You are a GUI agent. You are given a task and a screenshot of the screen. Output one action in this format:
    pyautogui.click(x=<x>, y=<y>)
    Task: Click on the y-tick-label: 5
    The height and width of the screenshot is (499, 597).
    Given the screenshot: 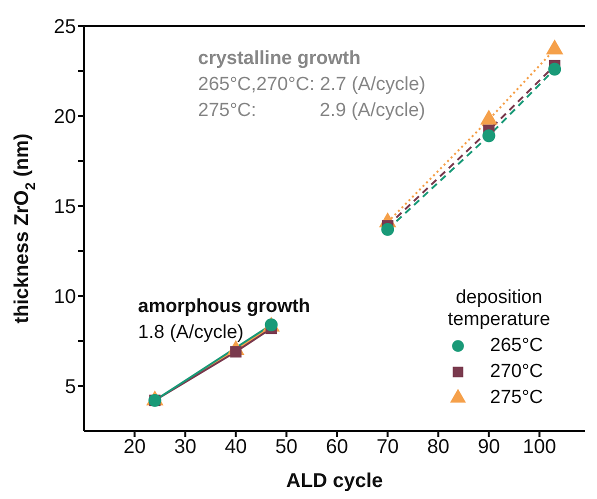 What is the action you would take?
    pyautogui.click(x=70, y=387)
    